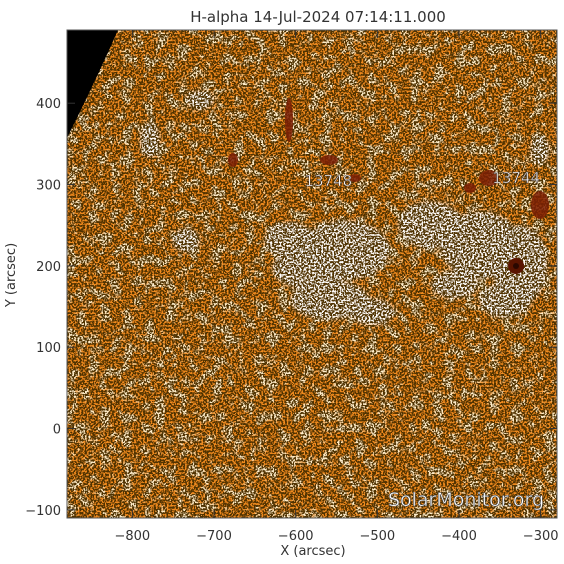 This screenshot has width=564, height=564. What do you see at coordinates (48, 348) in the screenshot?
I see `y-tick-label: 100` at bounding box center [48, 348].